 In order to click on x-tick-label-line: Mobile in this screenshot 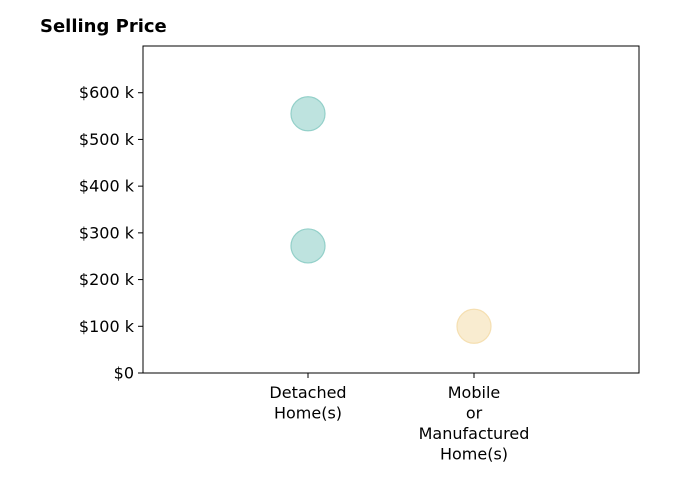, I will do `click(474, 392)`.